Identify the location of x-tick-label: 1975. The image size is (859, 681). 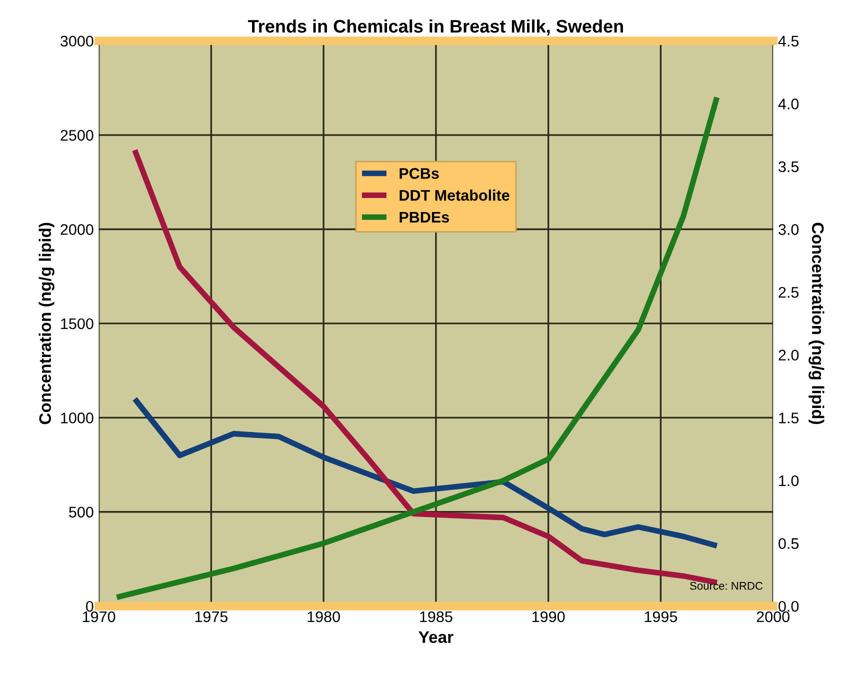
(211, 616).